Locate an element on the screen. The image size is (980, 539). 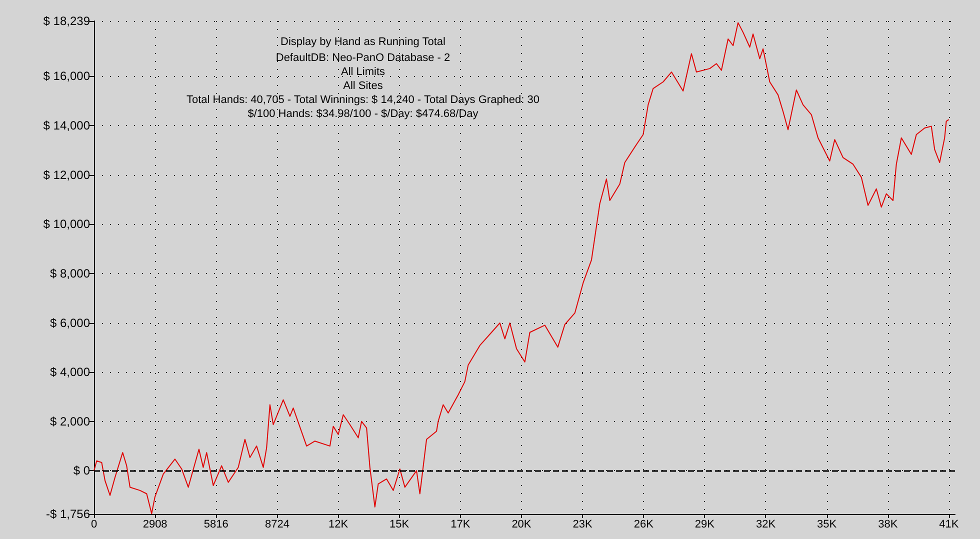
x-tick-label: 29K is located at coordinates (705, 524).